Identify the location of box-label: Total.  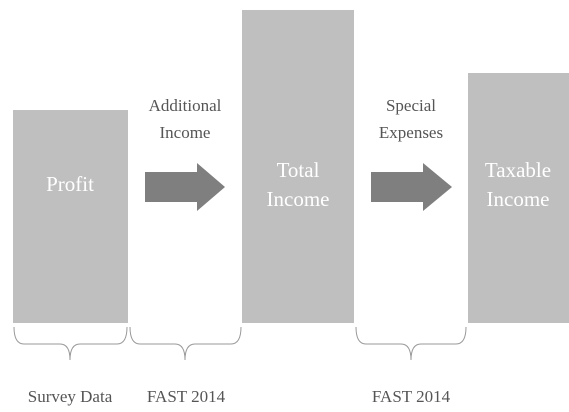
(298, 170).